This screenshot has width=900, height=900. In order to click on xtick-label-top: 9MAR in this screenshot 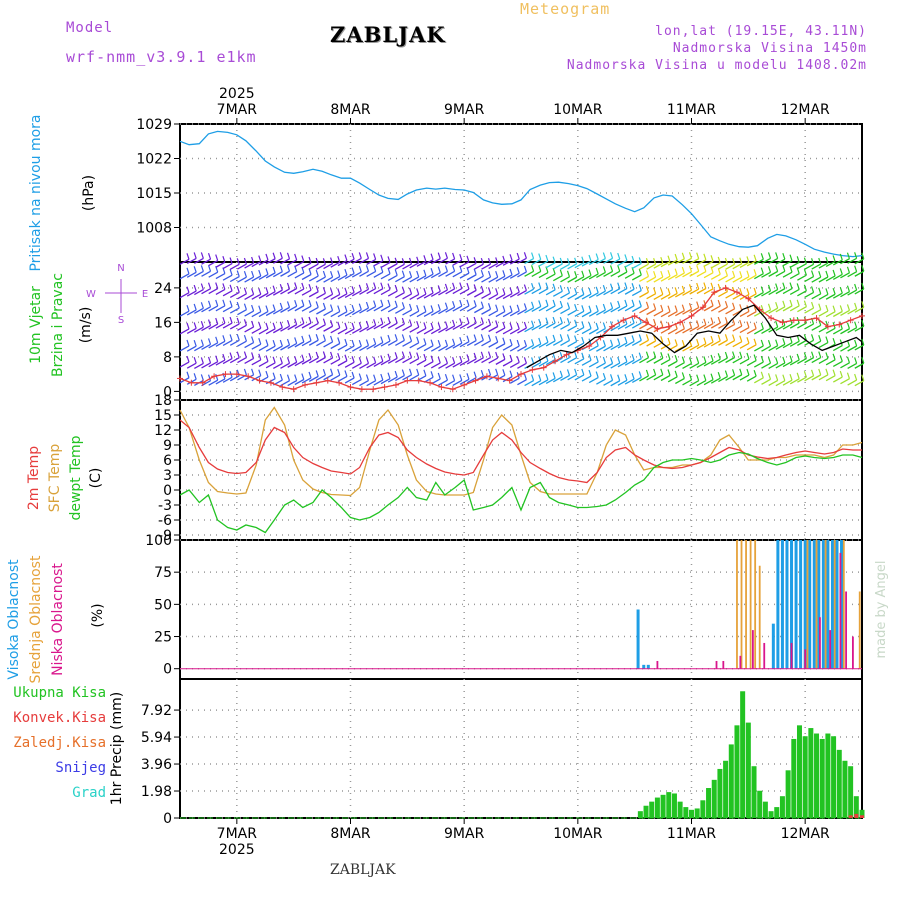, I will do `click(464, 110)`.